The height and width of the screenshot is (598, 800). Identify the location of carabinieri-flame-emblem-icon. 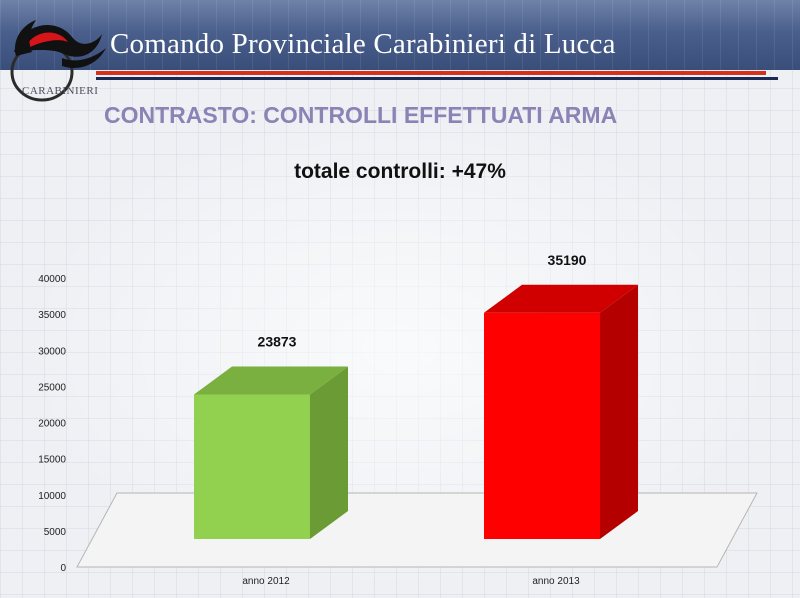
(58, 61).